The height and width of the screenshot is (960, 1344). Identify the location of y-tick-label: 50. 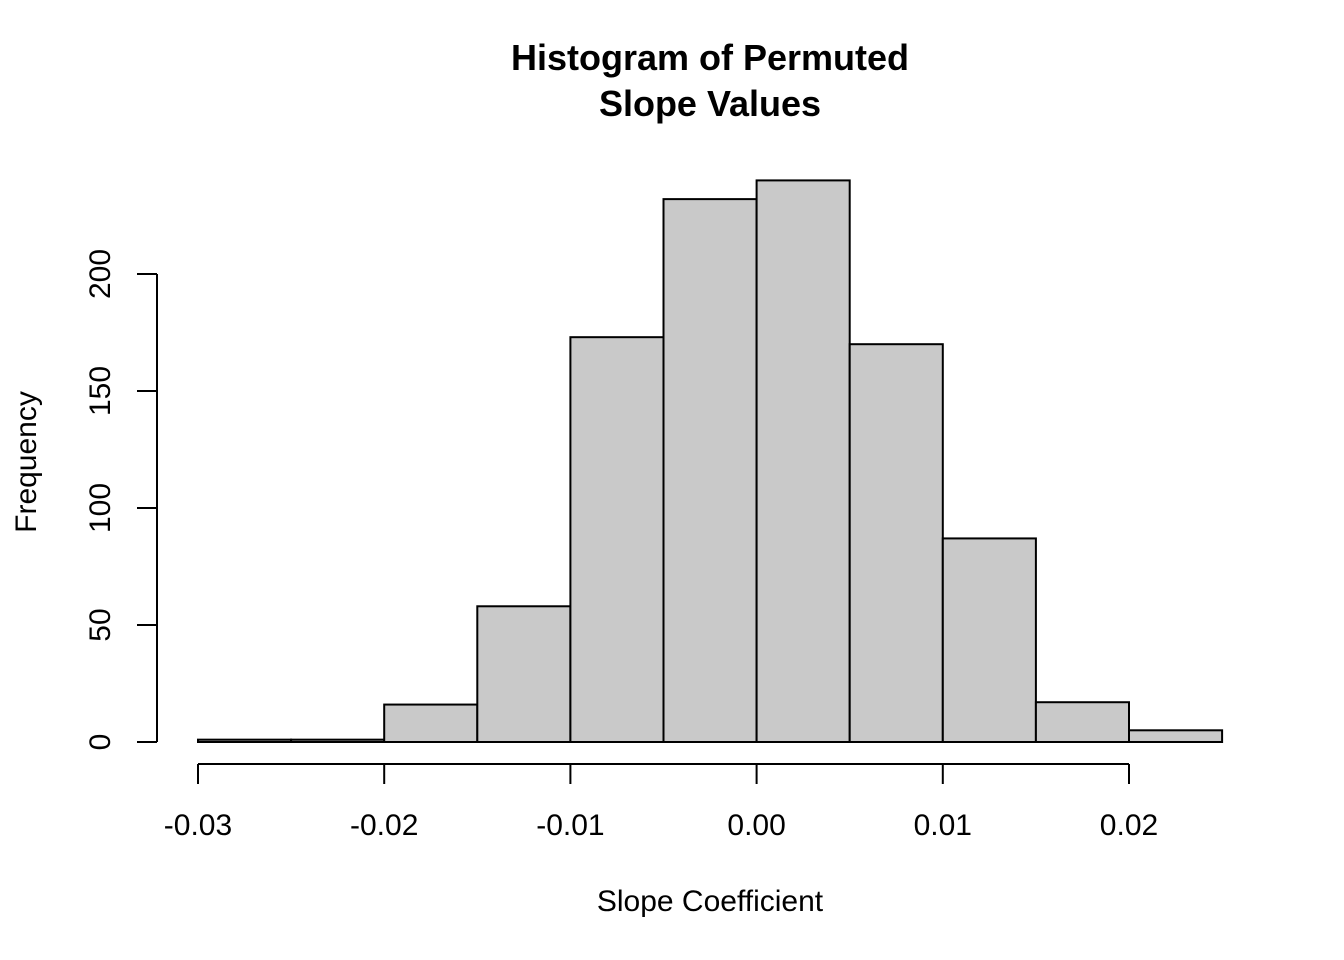
(100, 624).